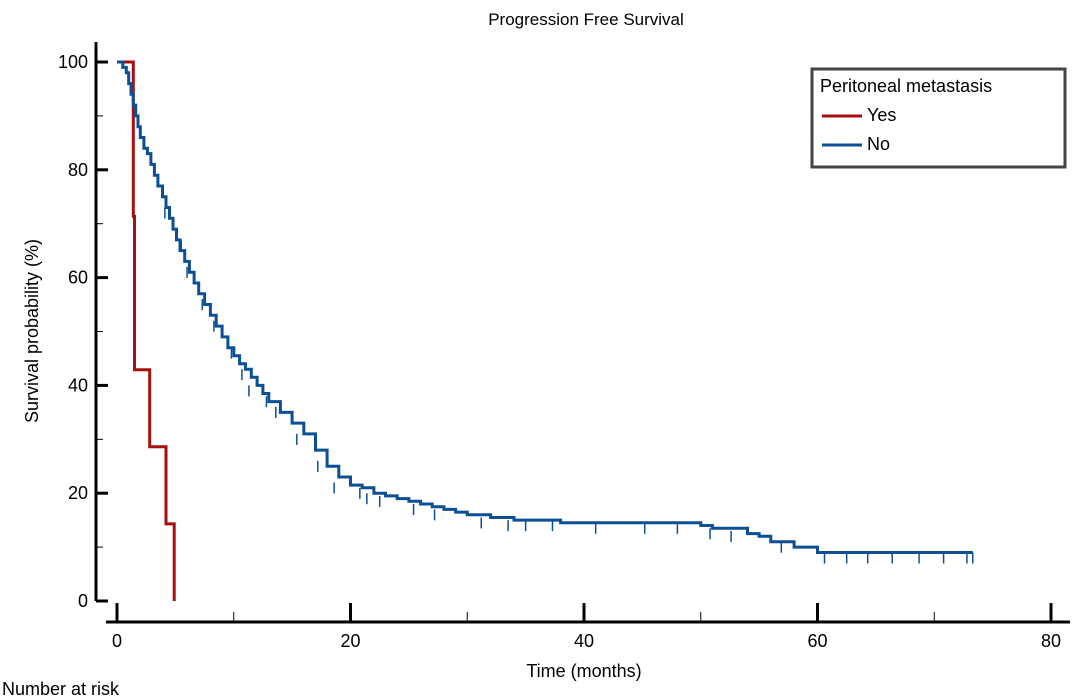  Describe the element at coordinates (881, 115) in the screenshot. I see `legend-label-yes: Yes` at that location.